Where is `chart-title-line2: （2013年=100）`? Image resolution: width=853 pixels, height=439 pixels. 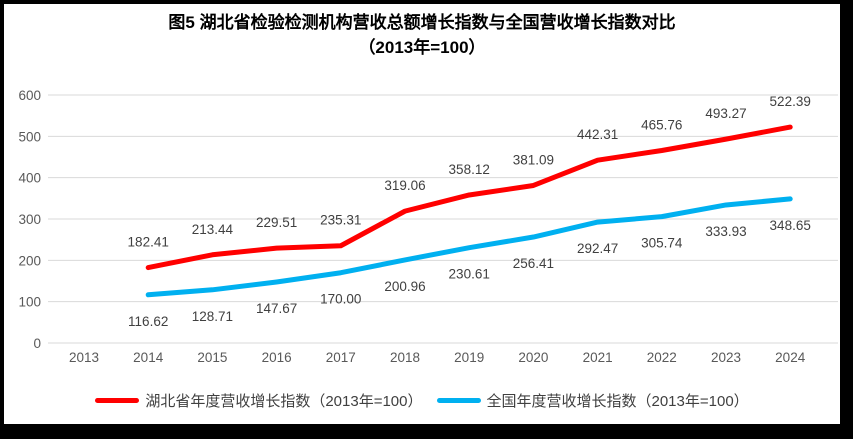
chart-title-line2: （2013年=100） is located at coordinates (422, 47).